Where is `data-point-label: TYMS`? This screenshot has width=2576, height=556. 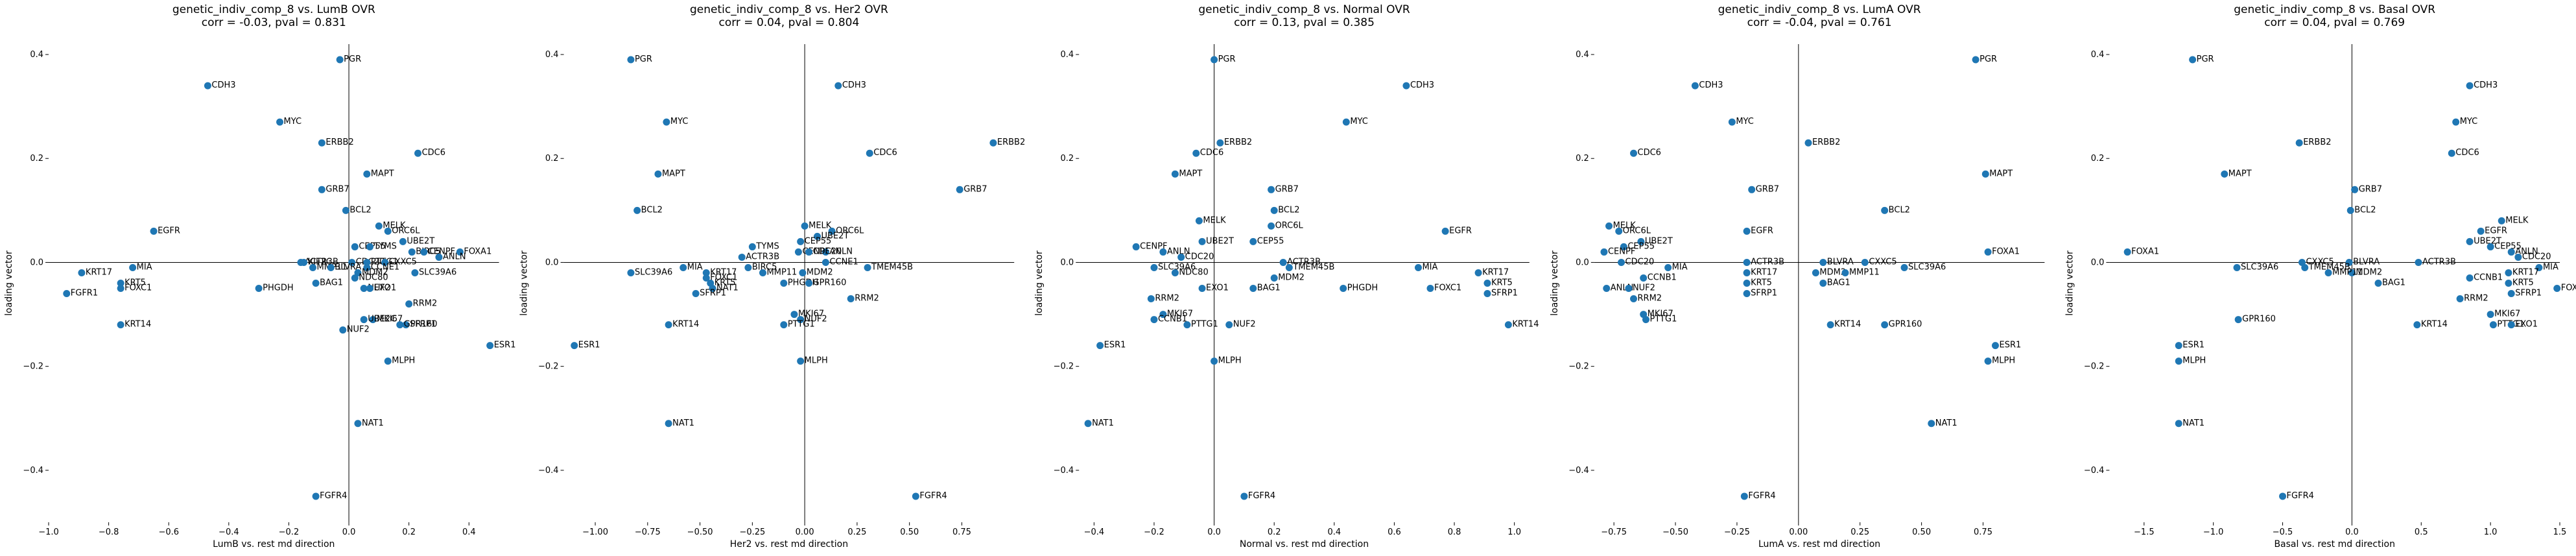
data-point-label: TYMS is located at coordinates (384, 246).